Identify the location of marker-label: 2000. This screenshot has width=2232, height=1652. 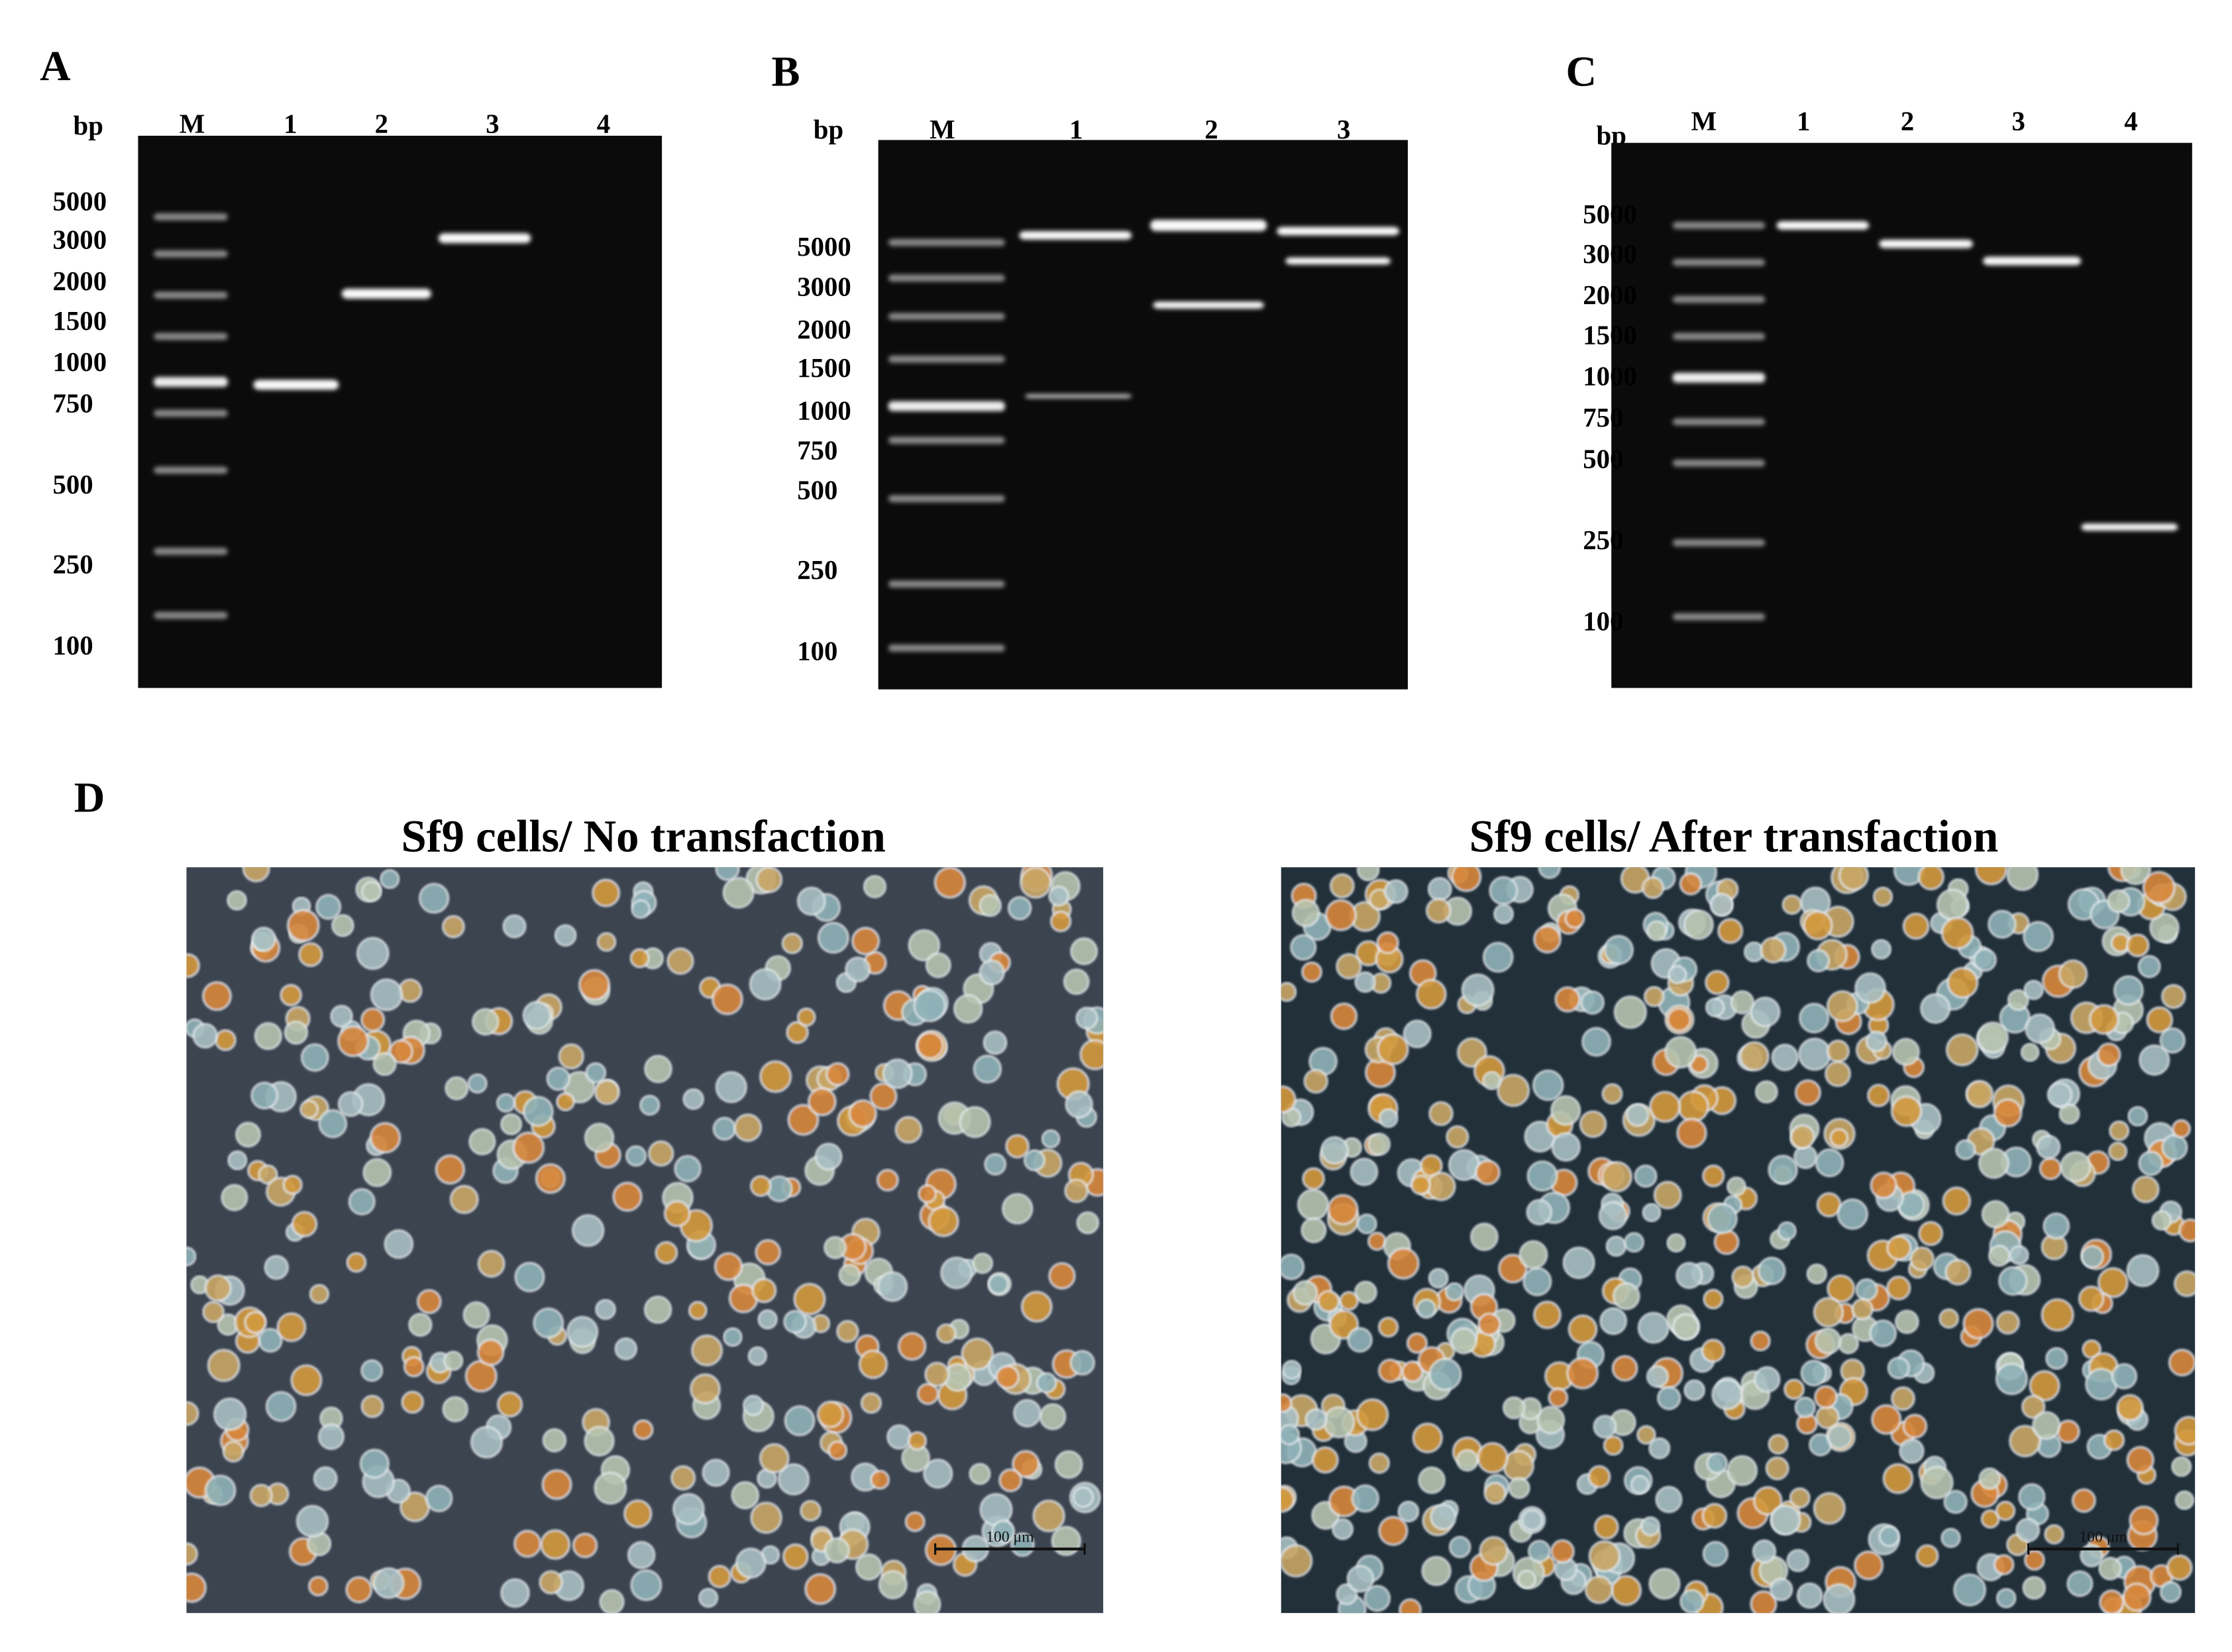
(824, 329).